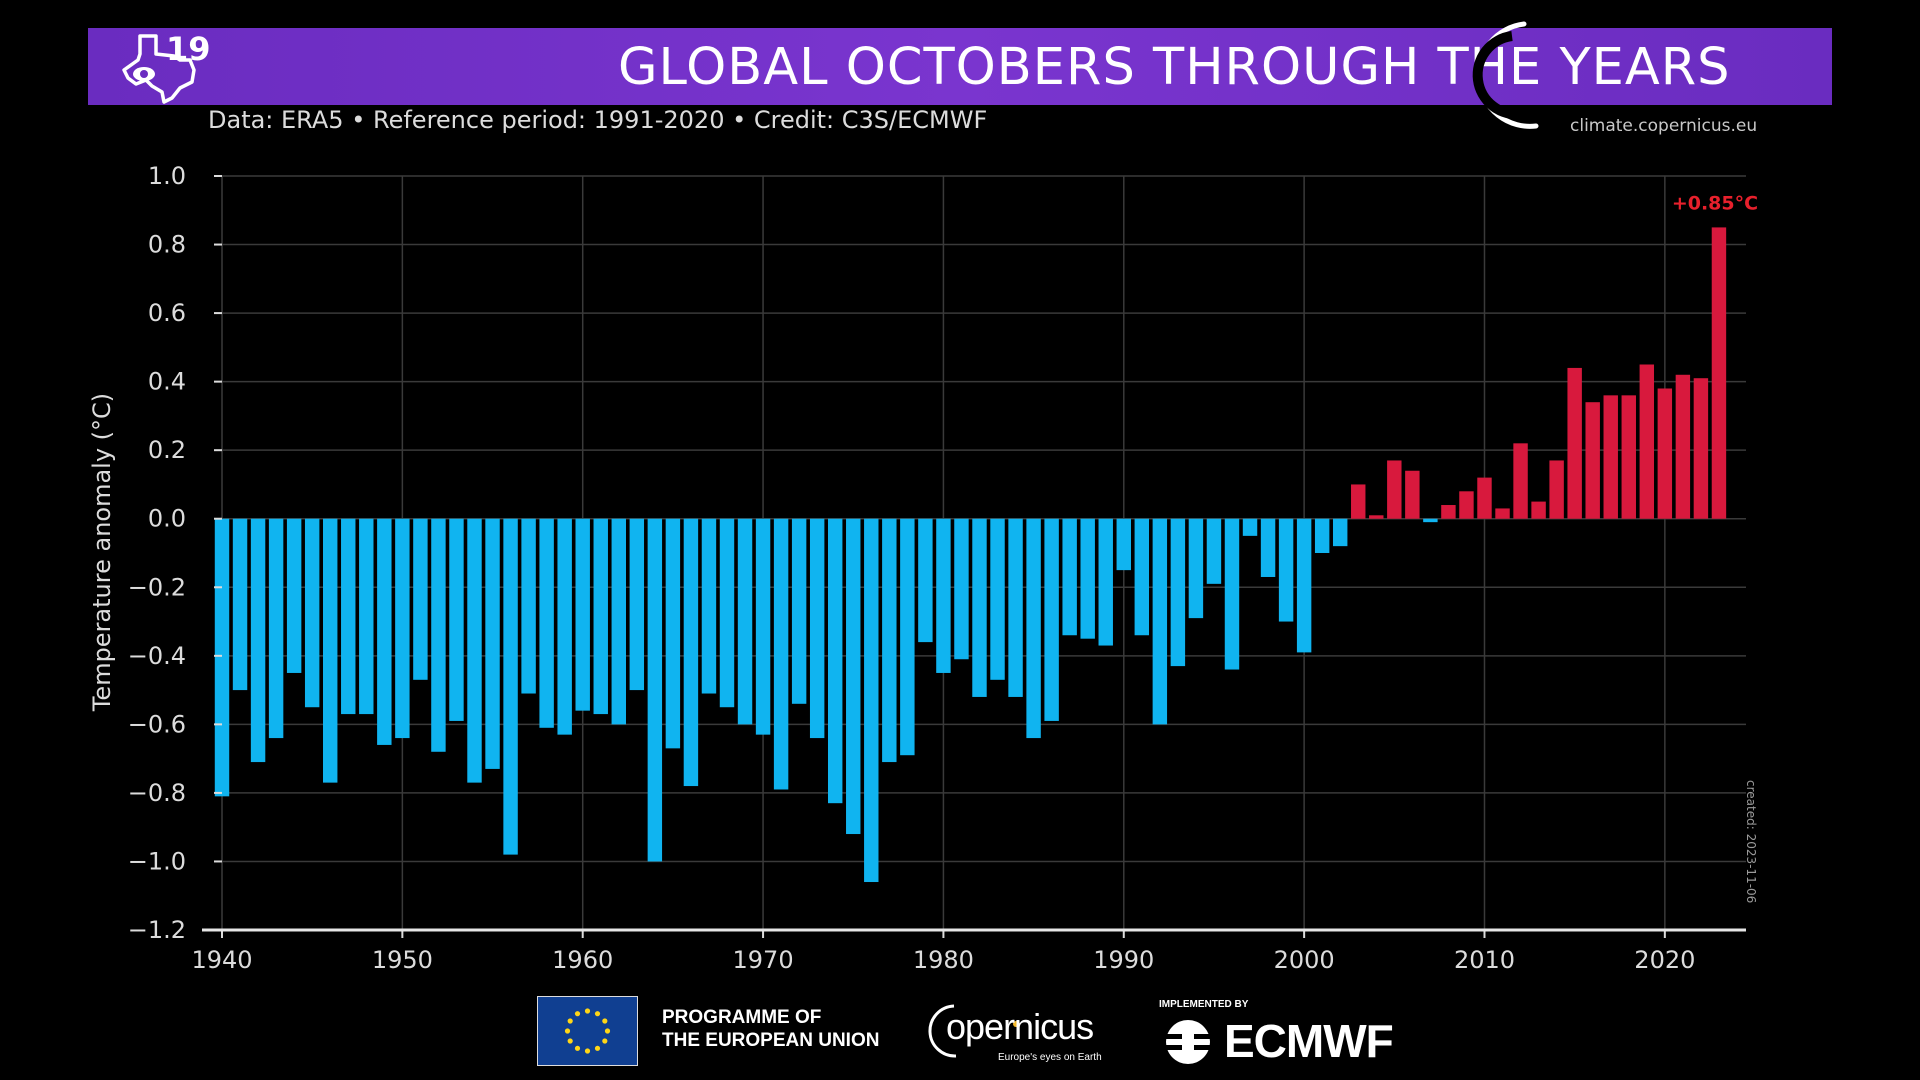  Describe the element at coordinates (240, 604) in the screenshot. I see `bar-1941` at that location.